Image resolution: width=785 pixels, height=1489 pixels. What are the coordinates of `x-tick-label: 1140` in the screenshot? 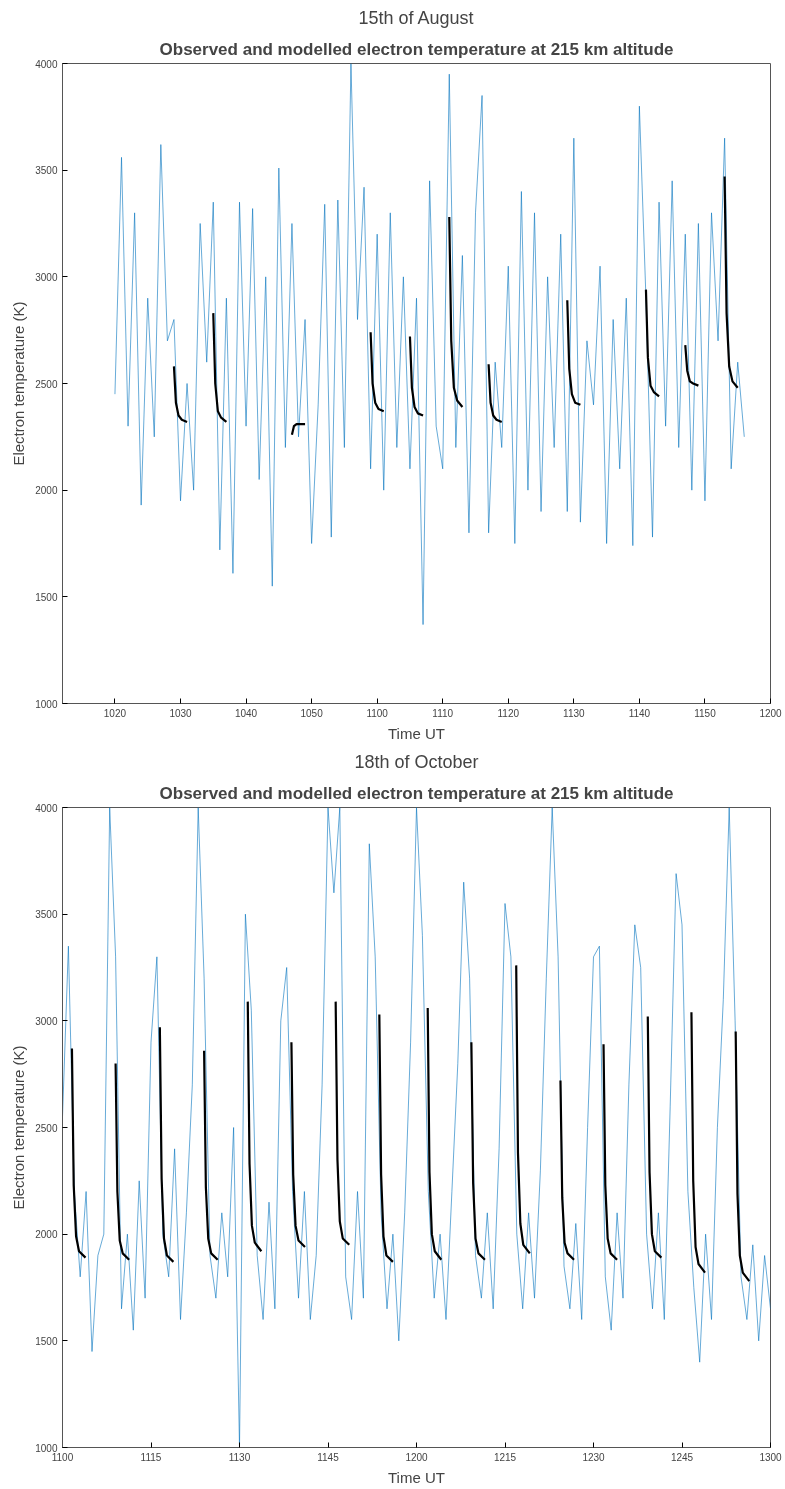 It's located at (639, 713).